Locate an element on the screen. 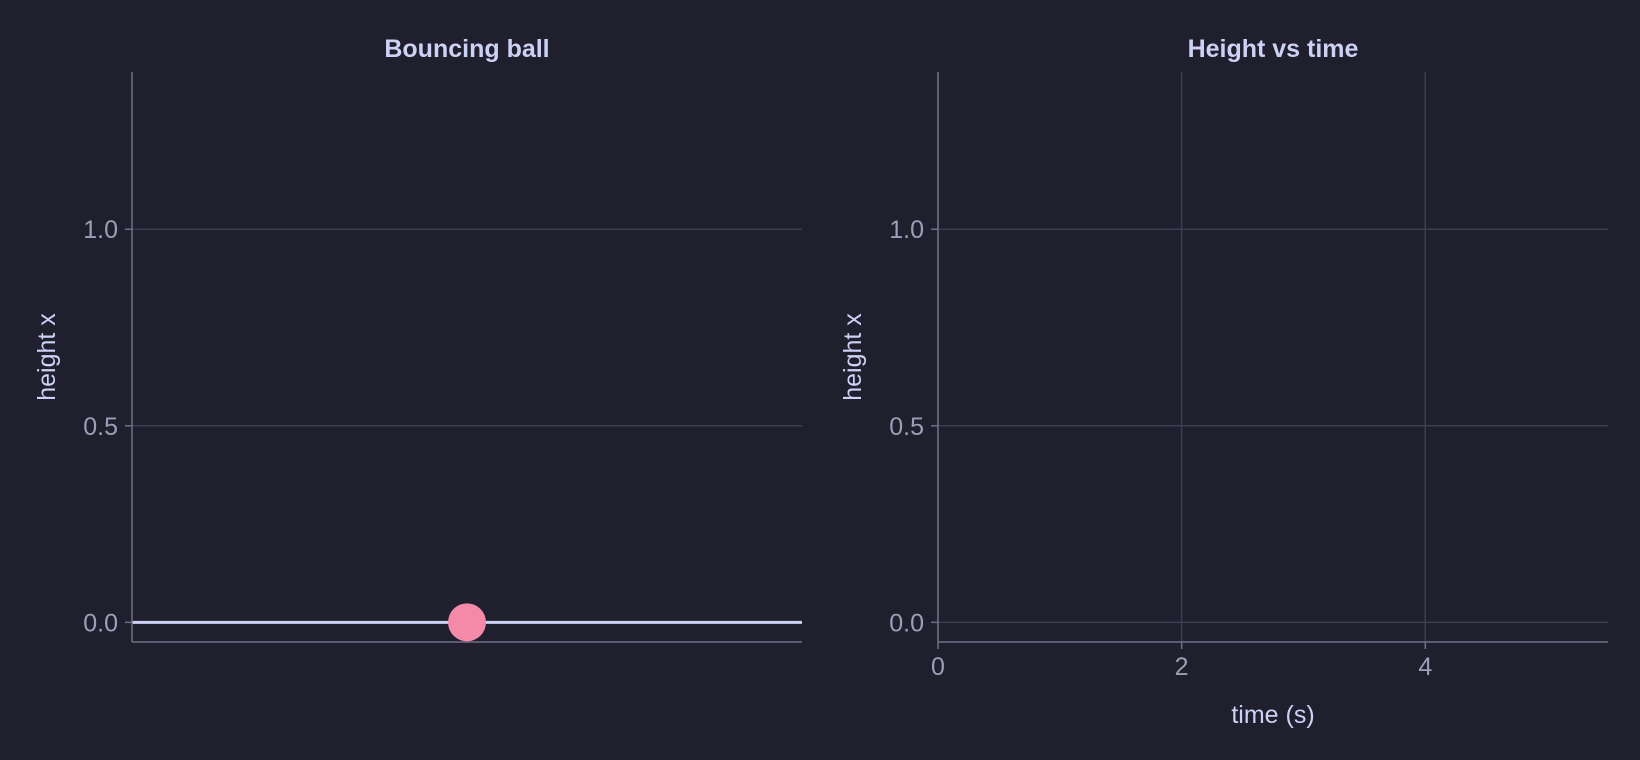 The width and height of the screenshot is (1640, 760). right-x-ticks: 0 2 4 is located at coordinates (1181, 661).